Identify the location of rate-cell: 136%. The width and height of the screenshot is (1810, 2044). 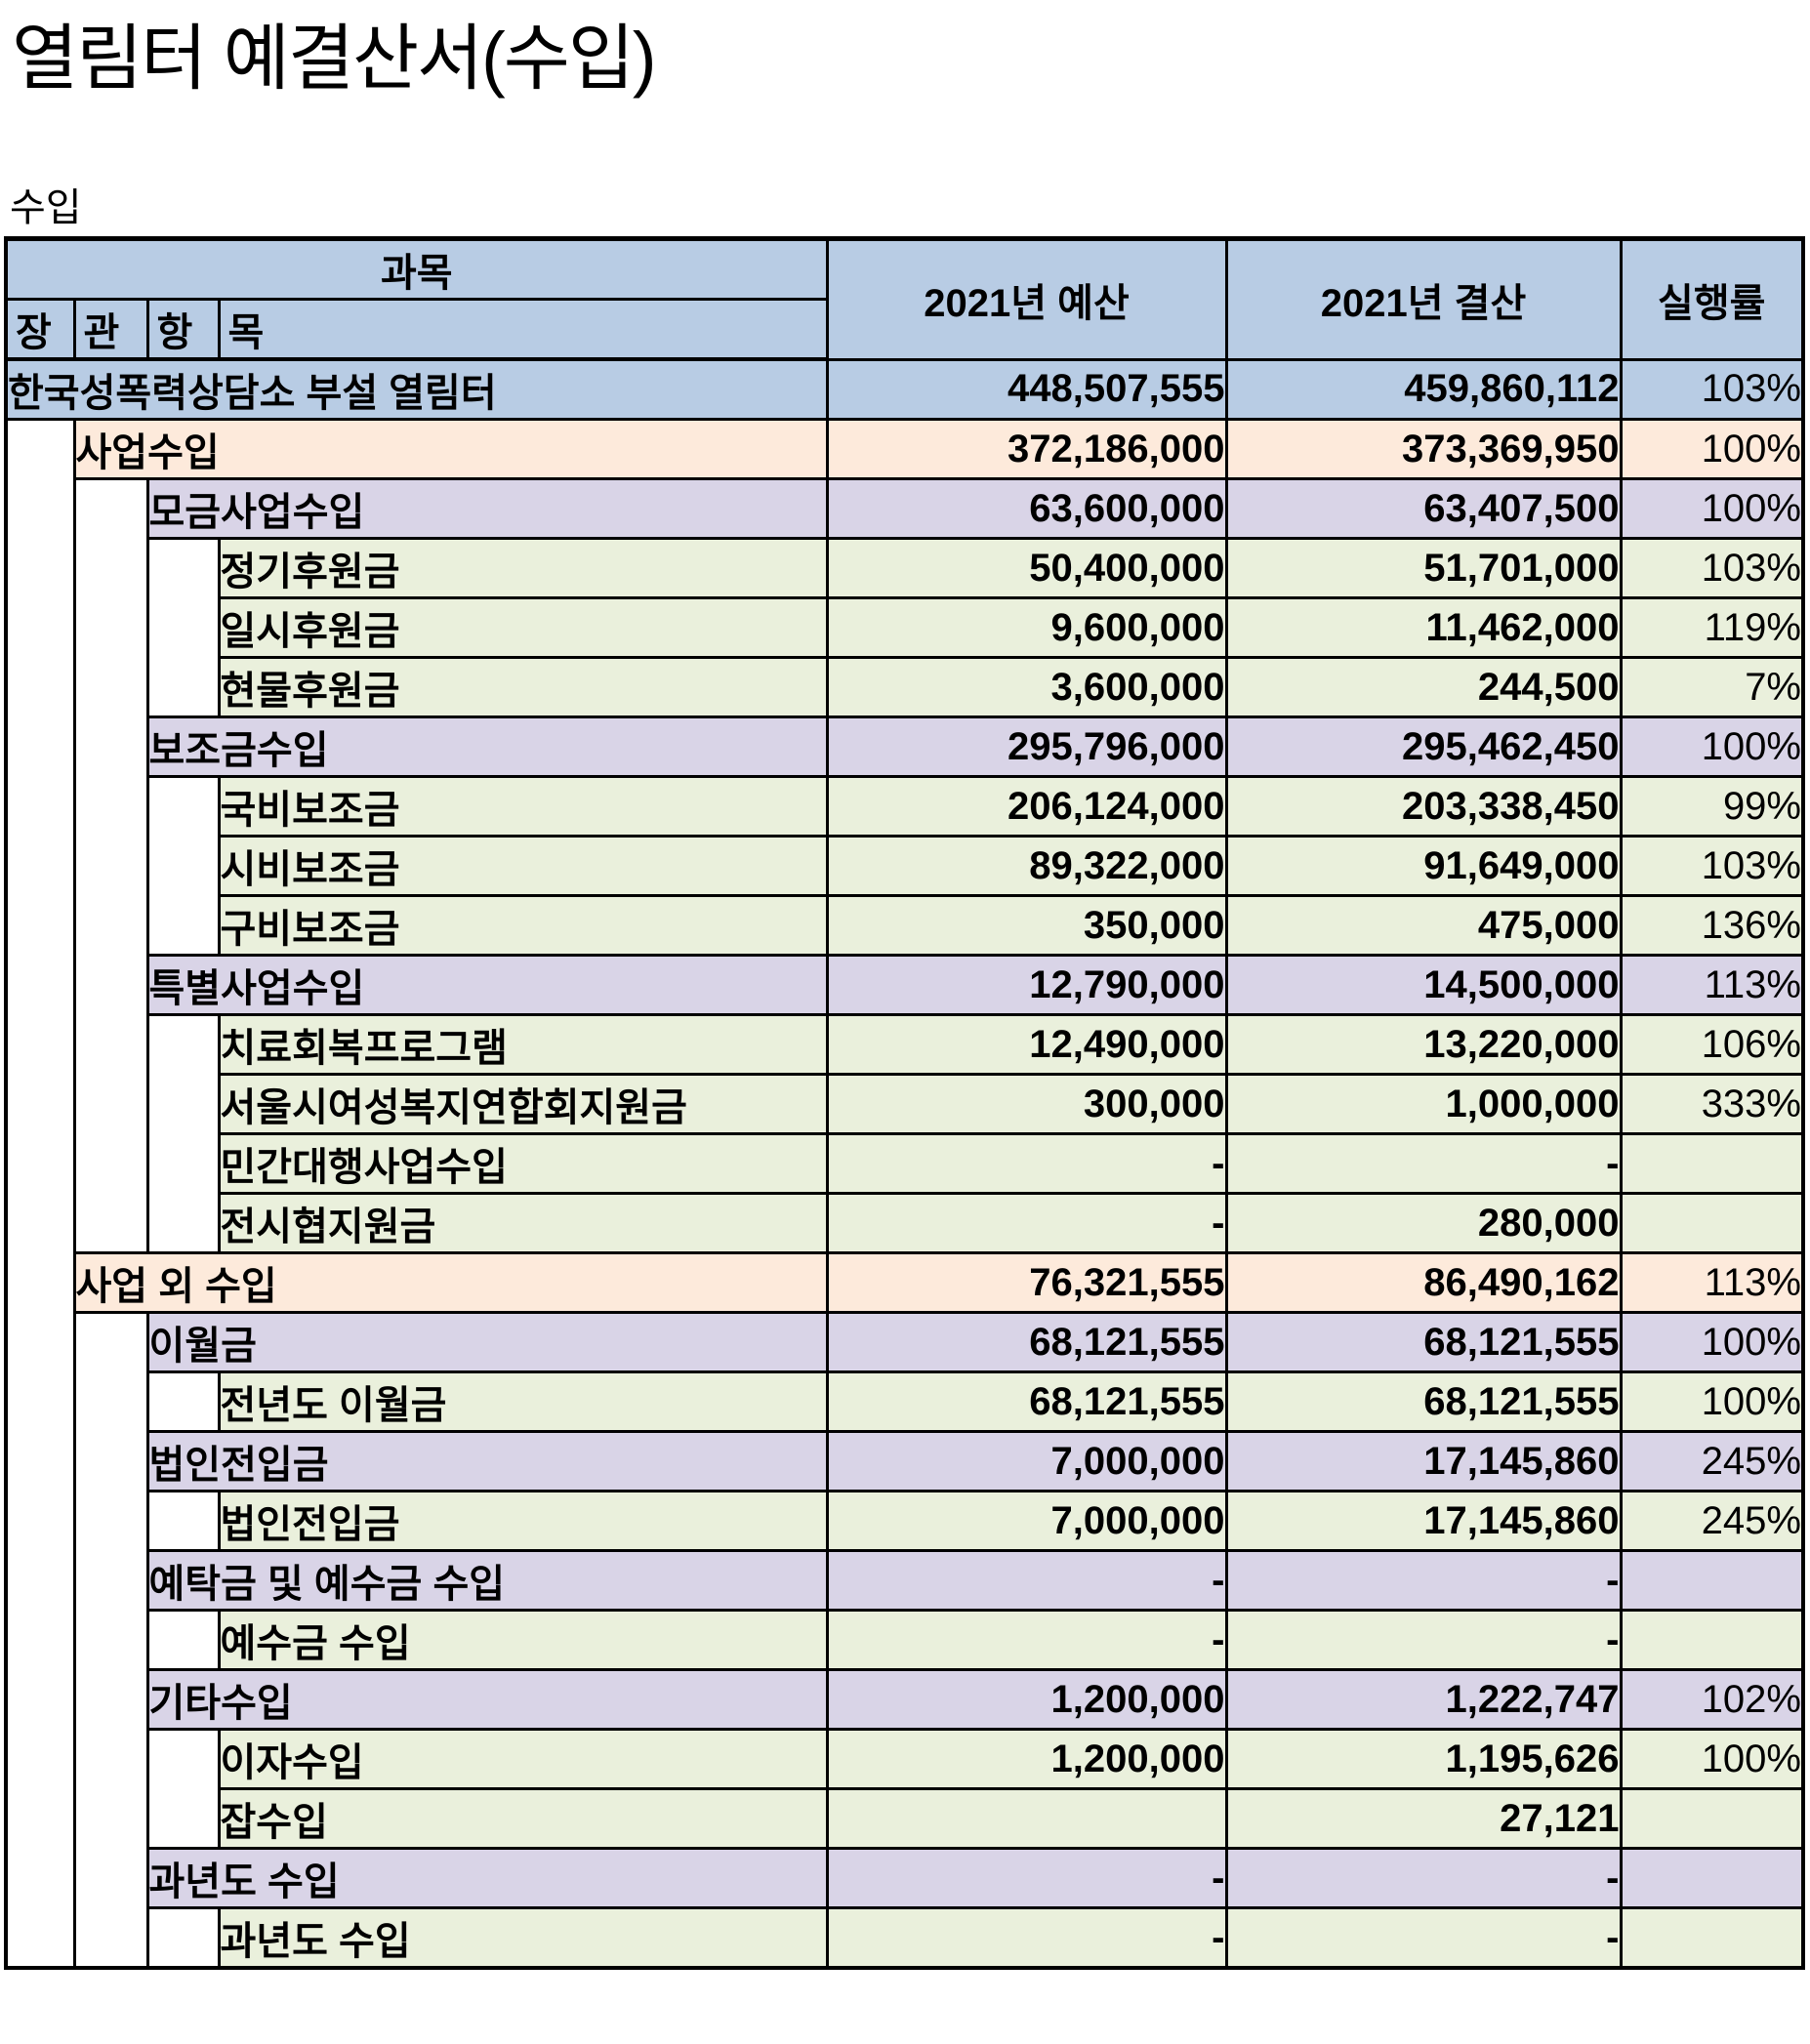
(1712, 925).